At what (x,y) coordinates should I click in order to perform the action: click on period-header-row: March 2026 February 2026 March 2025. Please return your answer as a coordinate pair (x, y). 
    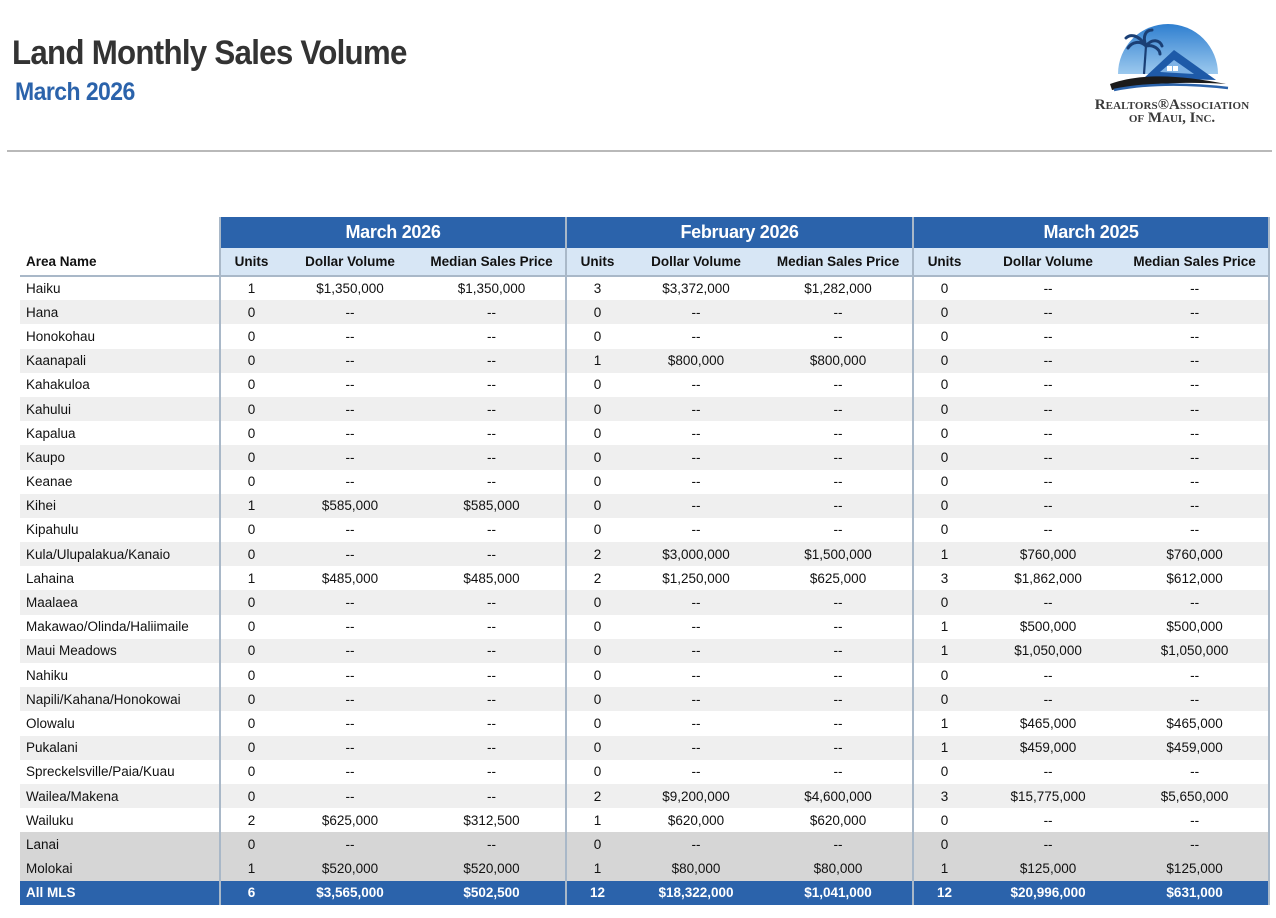
    Looking at the image, I should click on (645, 232).